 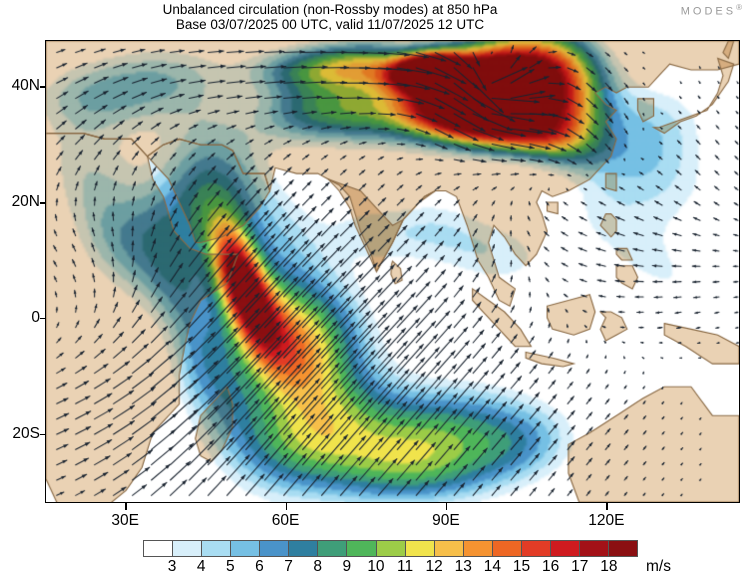 What do you see at coordinates (285, 520) in the screenshot?
I see `x-axis-tick-label: 60E` at bounding box center [285, 520].